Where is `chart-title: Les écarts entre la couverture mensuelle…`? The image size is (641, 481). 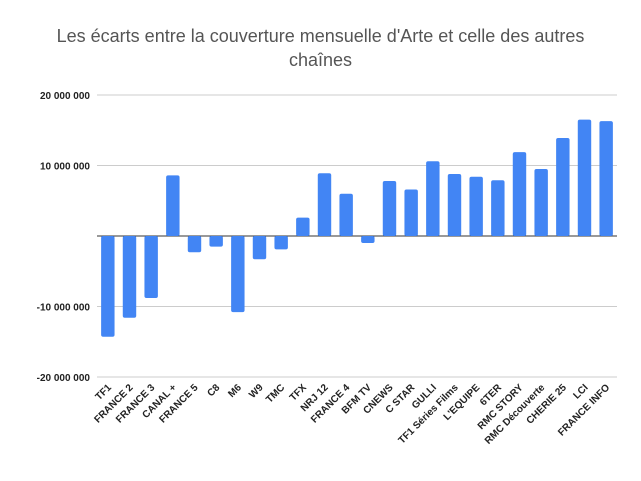 chart-title: Les écarts entre la couverture mensuelle… is located at coordinates (320, 48).